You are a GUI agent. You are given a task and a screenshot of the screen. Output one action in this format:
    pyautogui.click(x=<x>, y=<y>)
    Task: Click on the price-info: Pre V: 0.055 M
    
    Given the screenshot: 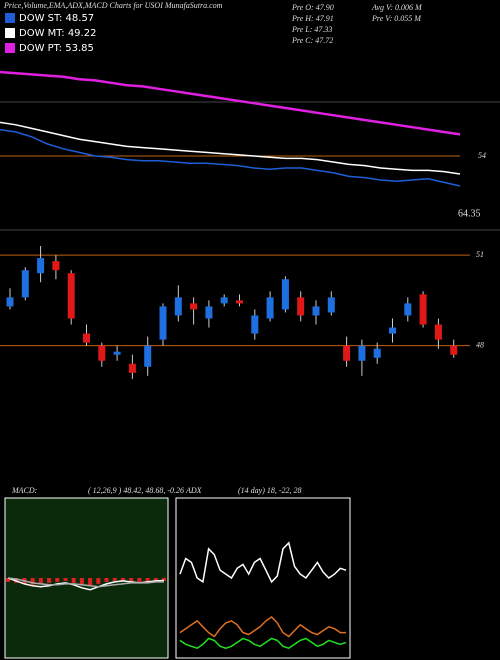 What is the action you would take?
    pyautogui.click(x=396, y=18)
    